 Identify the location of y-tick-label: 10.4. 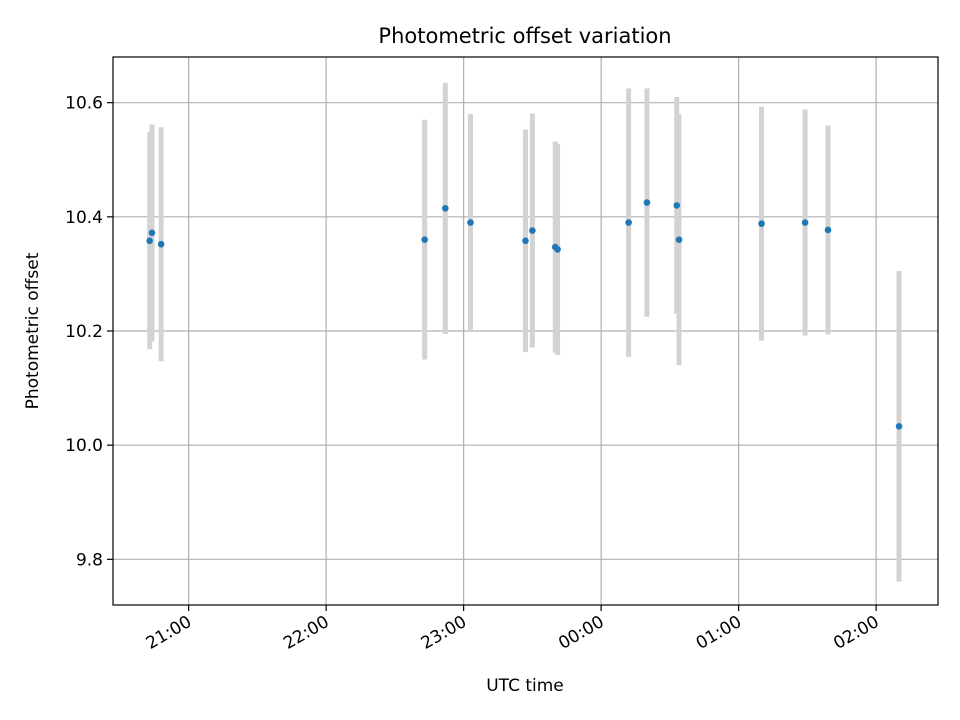
(84, 218).